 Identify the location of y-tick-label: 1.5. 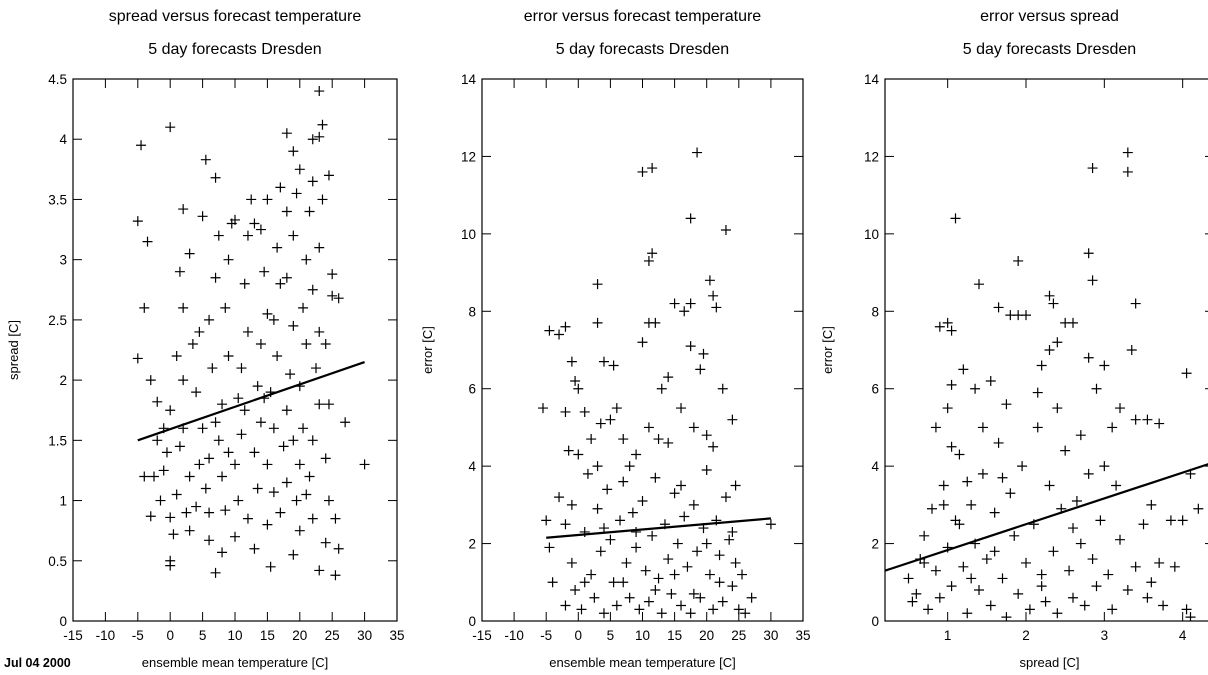
(57, 440).